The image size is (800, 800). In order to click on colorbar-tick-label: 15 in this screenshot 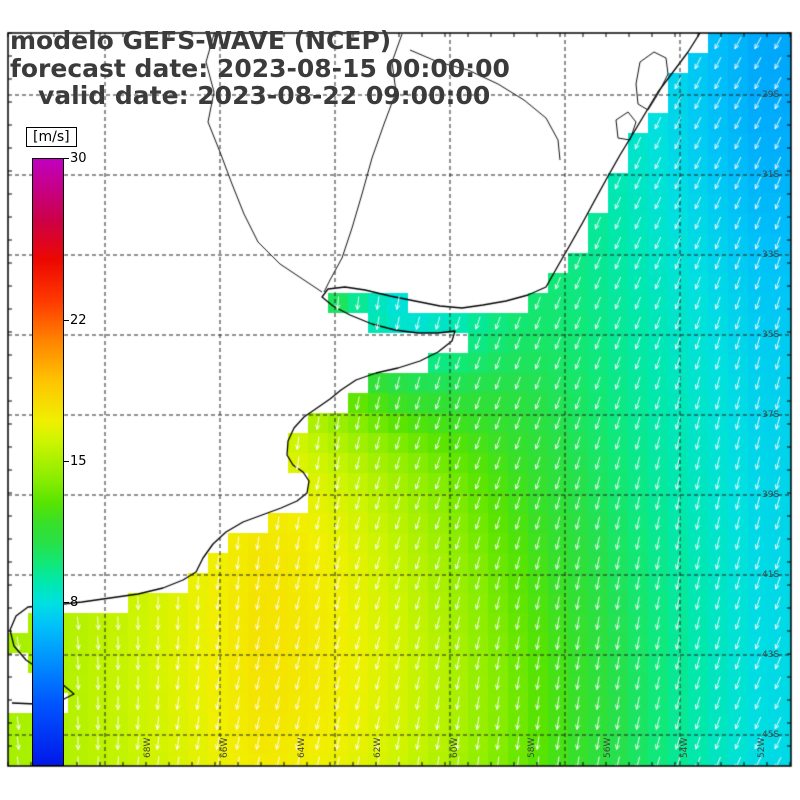, I will do `click(78, 461)`.